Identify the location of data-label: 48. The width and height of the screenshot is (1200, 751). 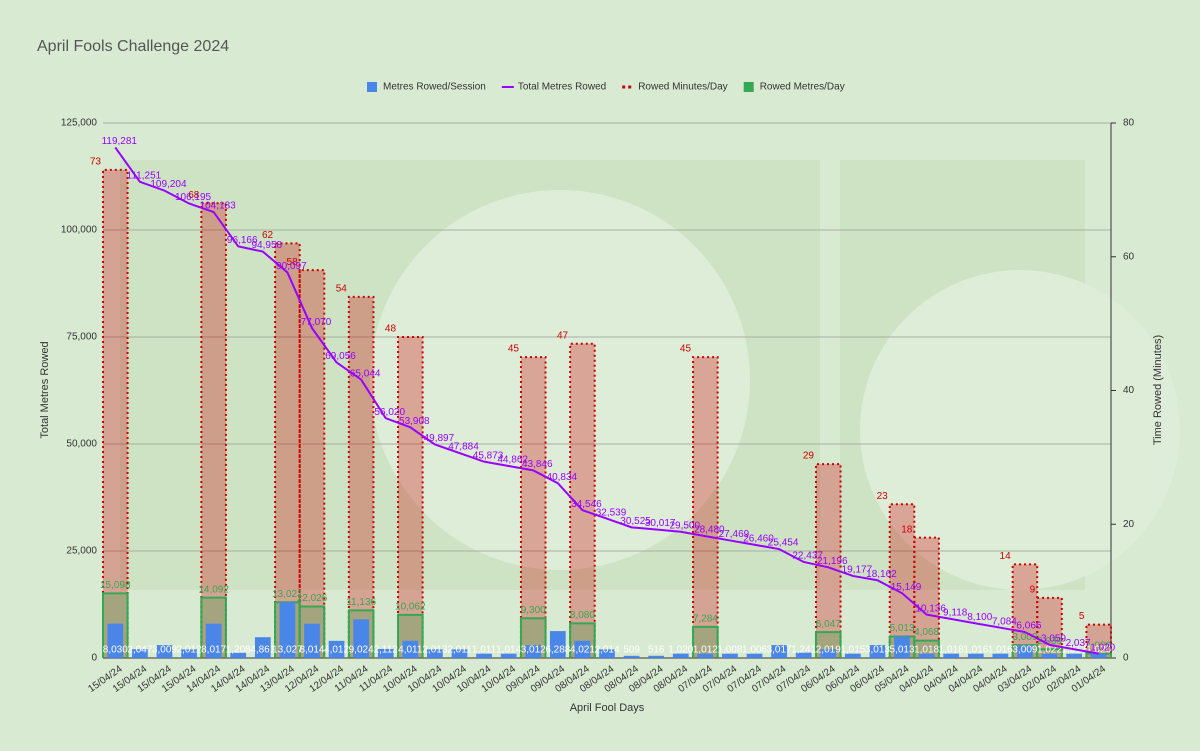
(391, 329).